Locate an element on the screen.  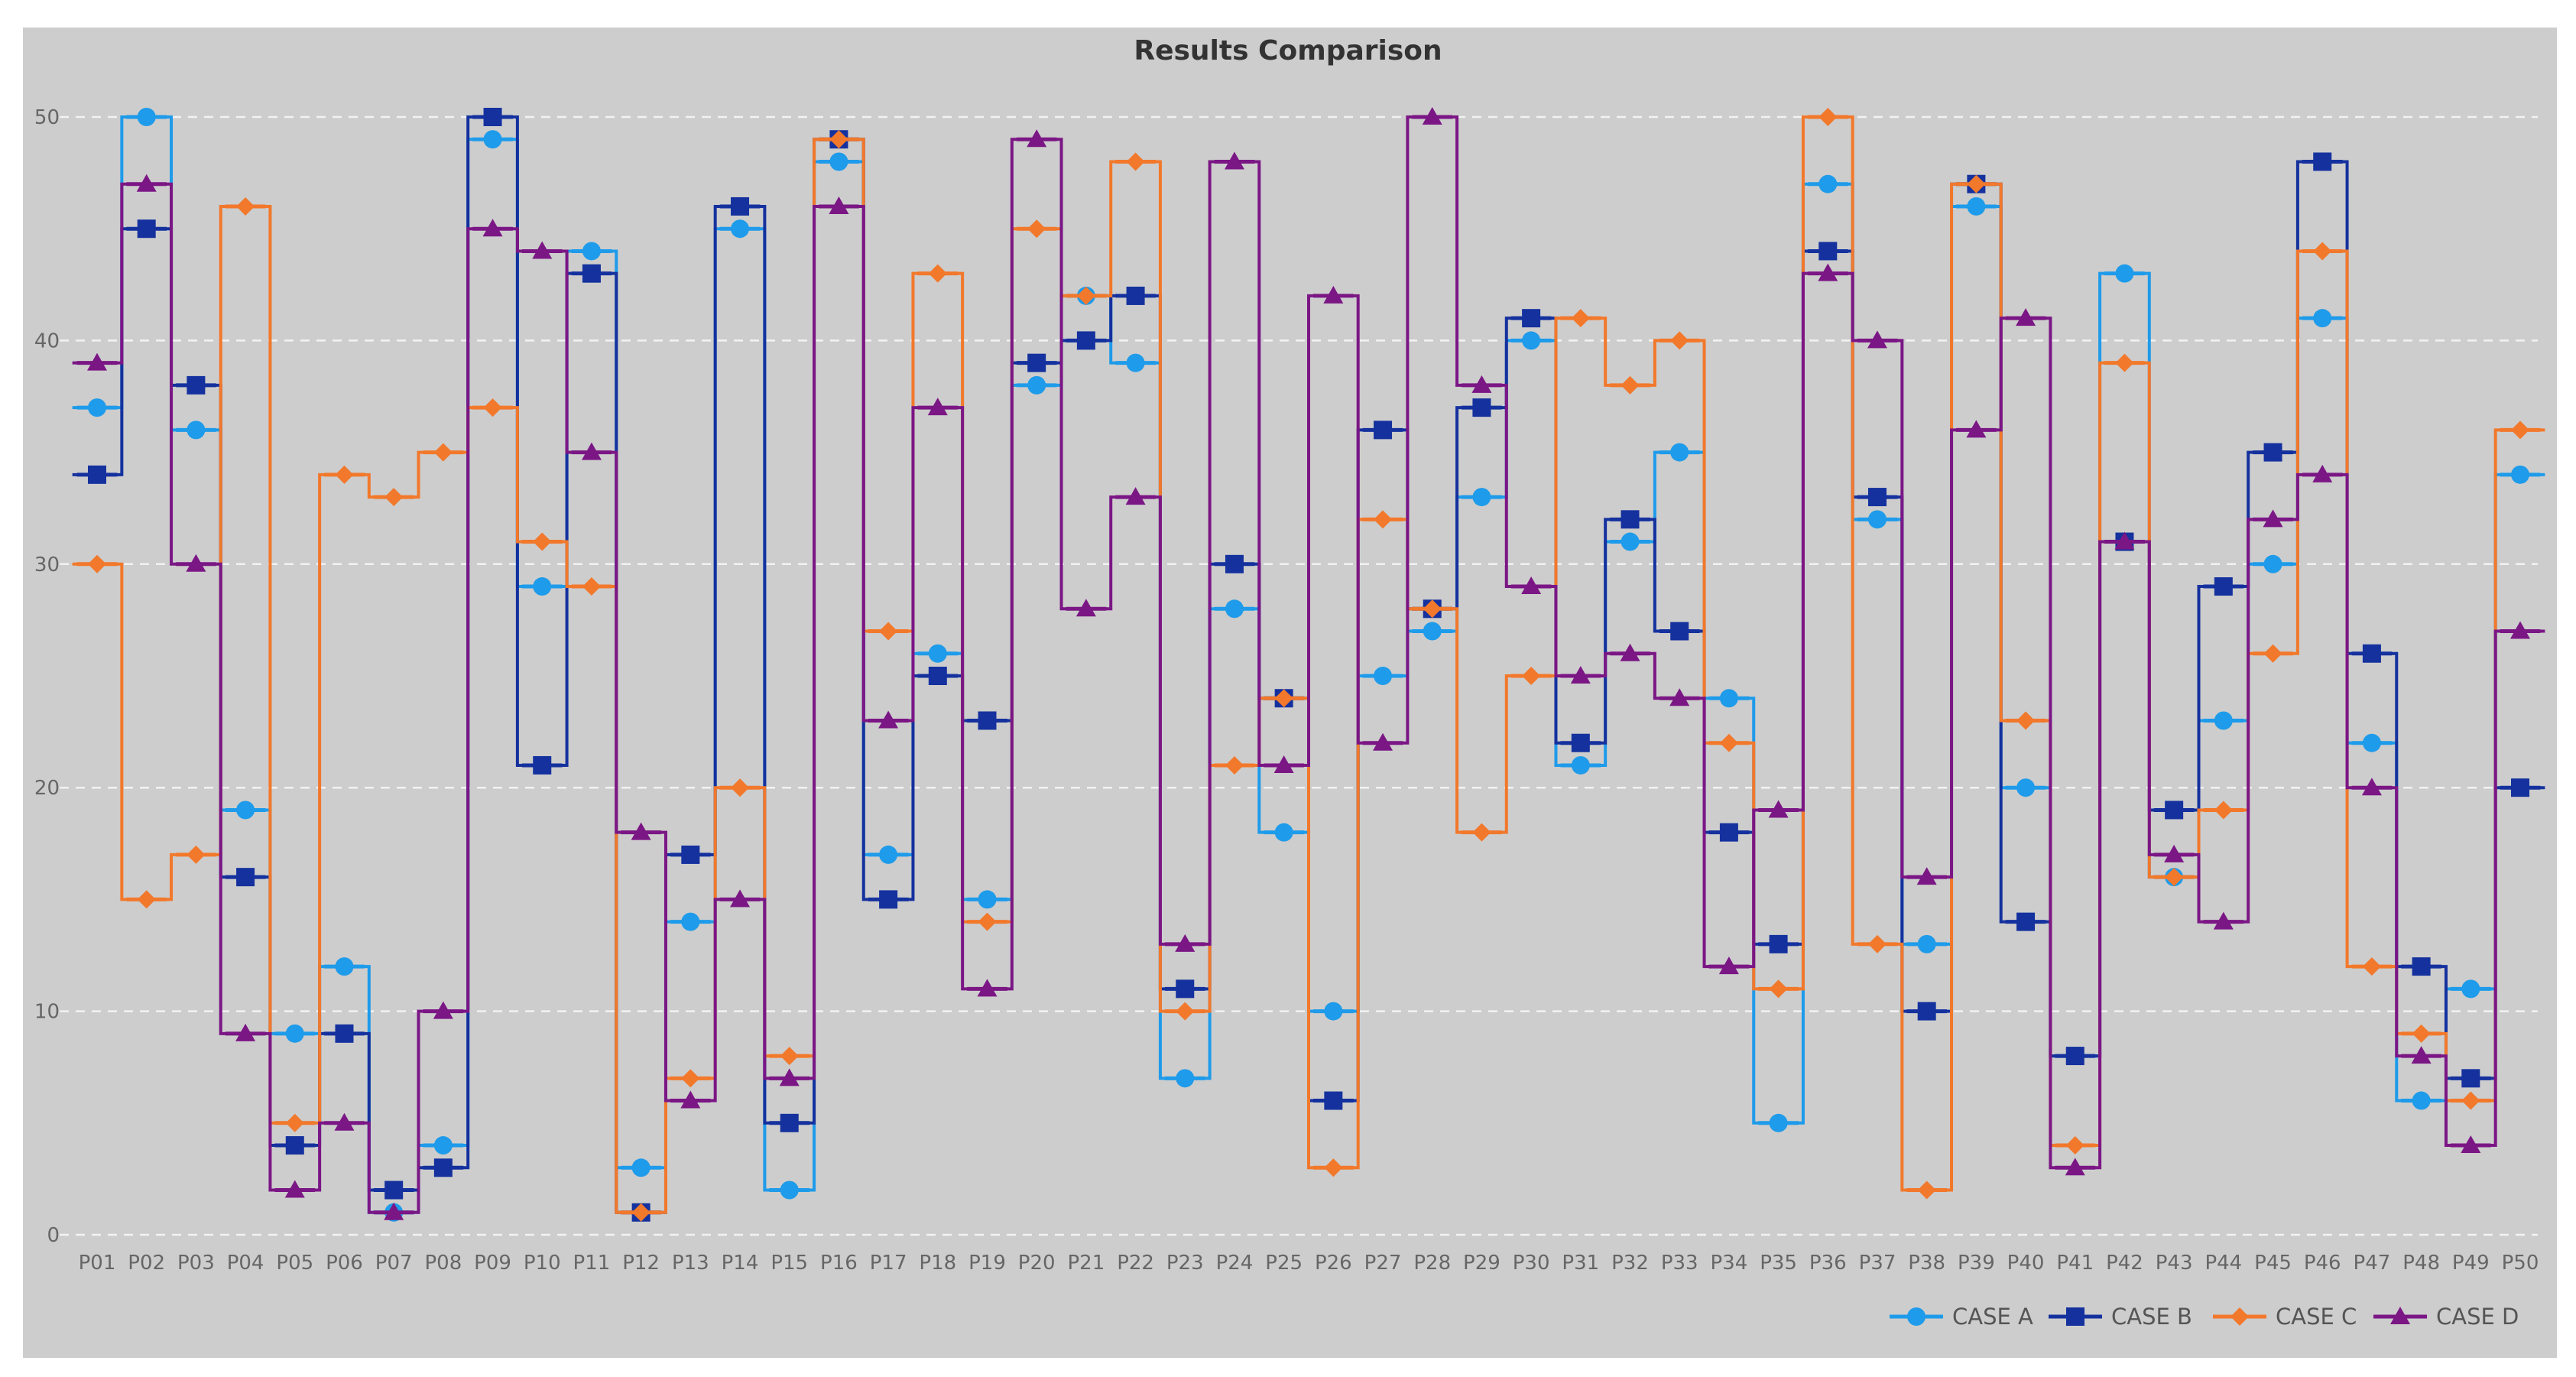
legend-item-case-d: CASE D is located at coordinates (2446, 1317).